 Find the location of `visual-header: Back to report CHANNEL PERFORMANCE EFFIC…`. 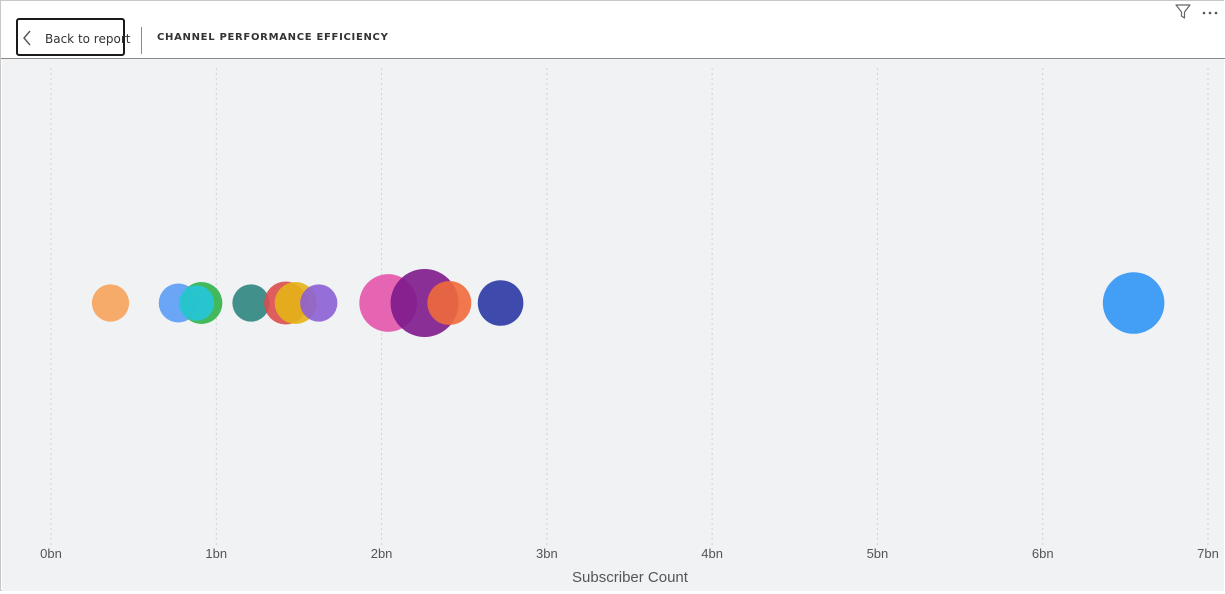

visual-header: Back to report CHANNEL PERFORMANCE EFFIC… is located at coordinates (613, 30).